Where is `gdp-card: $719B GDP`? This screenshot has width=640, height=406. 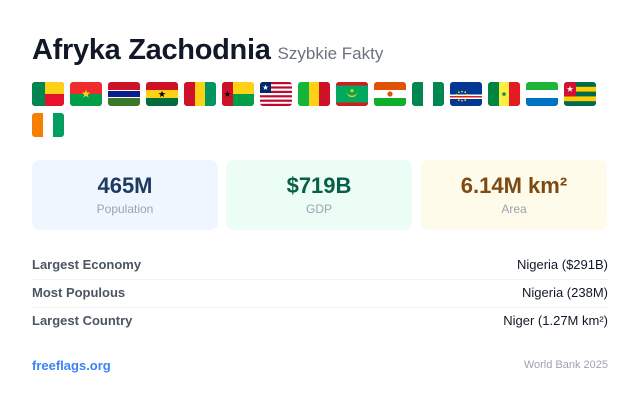 gdp-card: $719B GDP is located at coordinates (319, 195).